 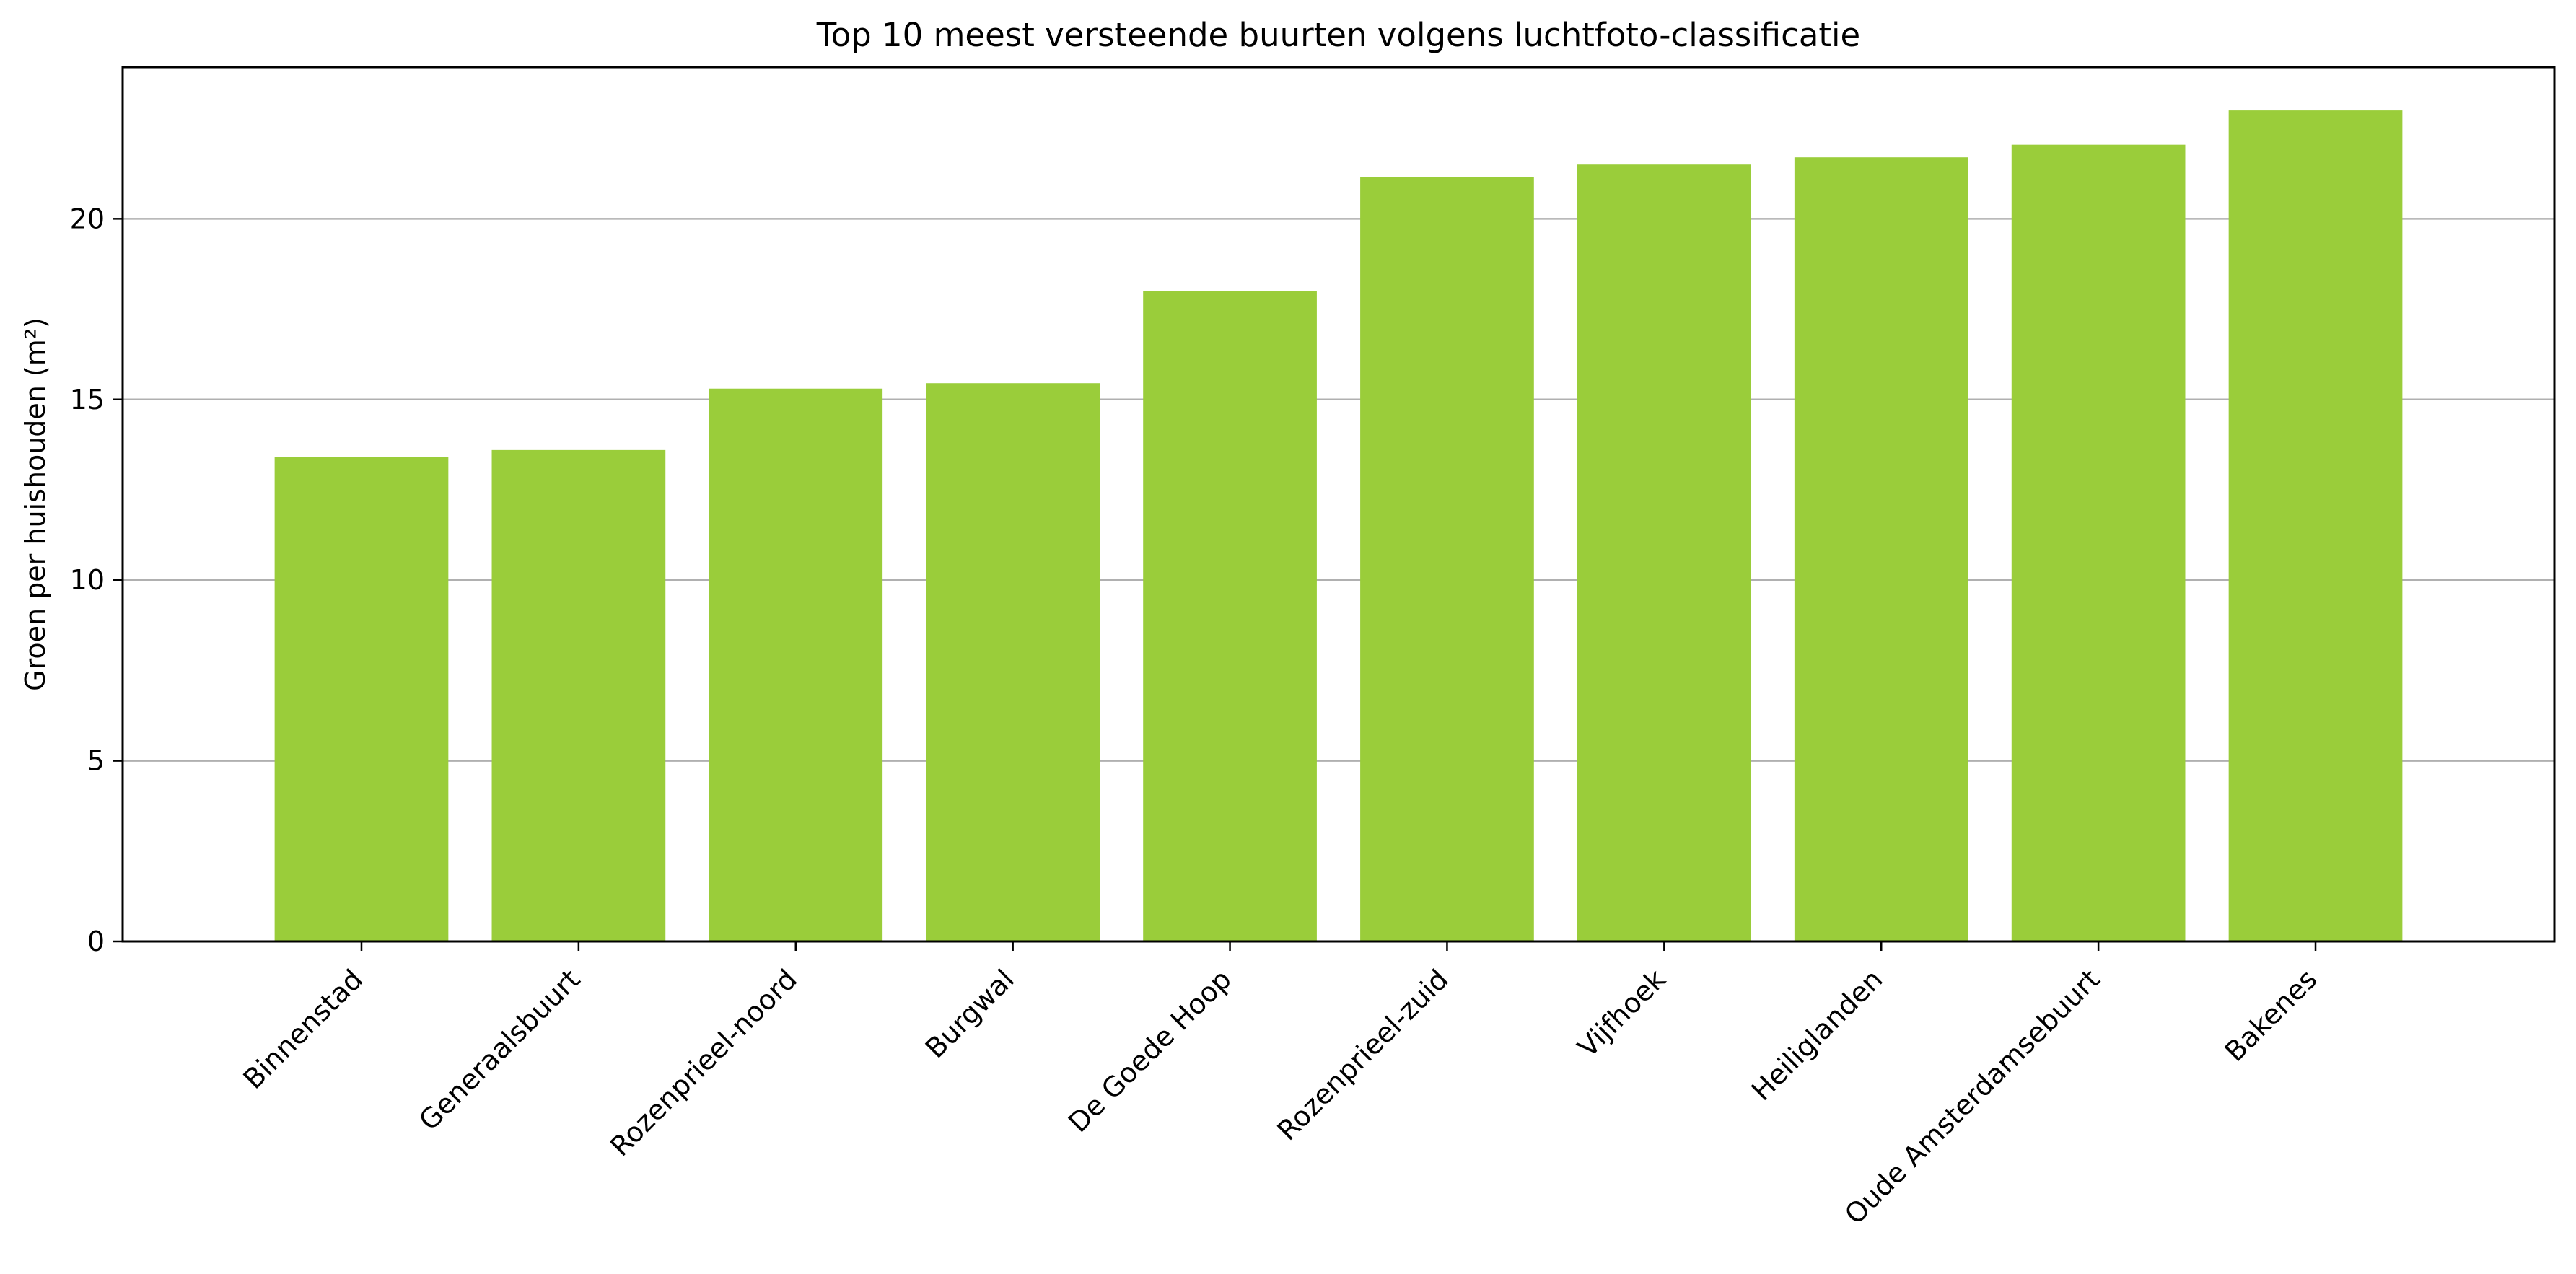 I want to click on y-tick-label: 10, so click(x=87, y=580).